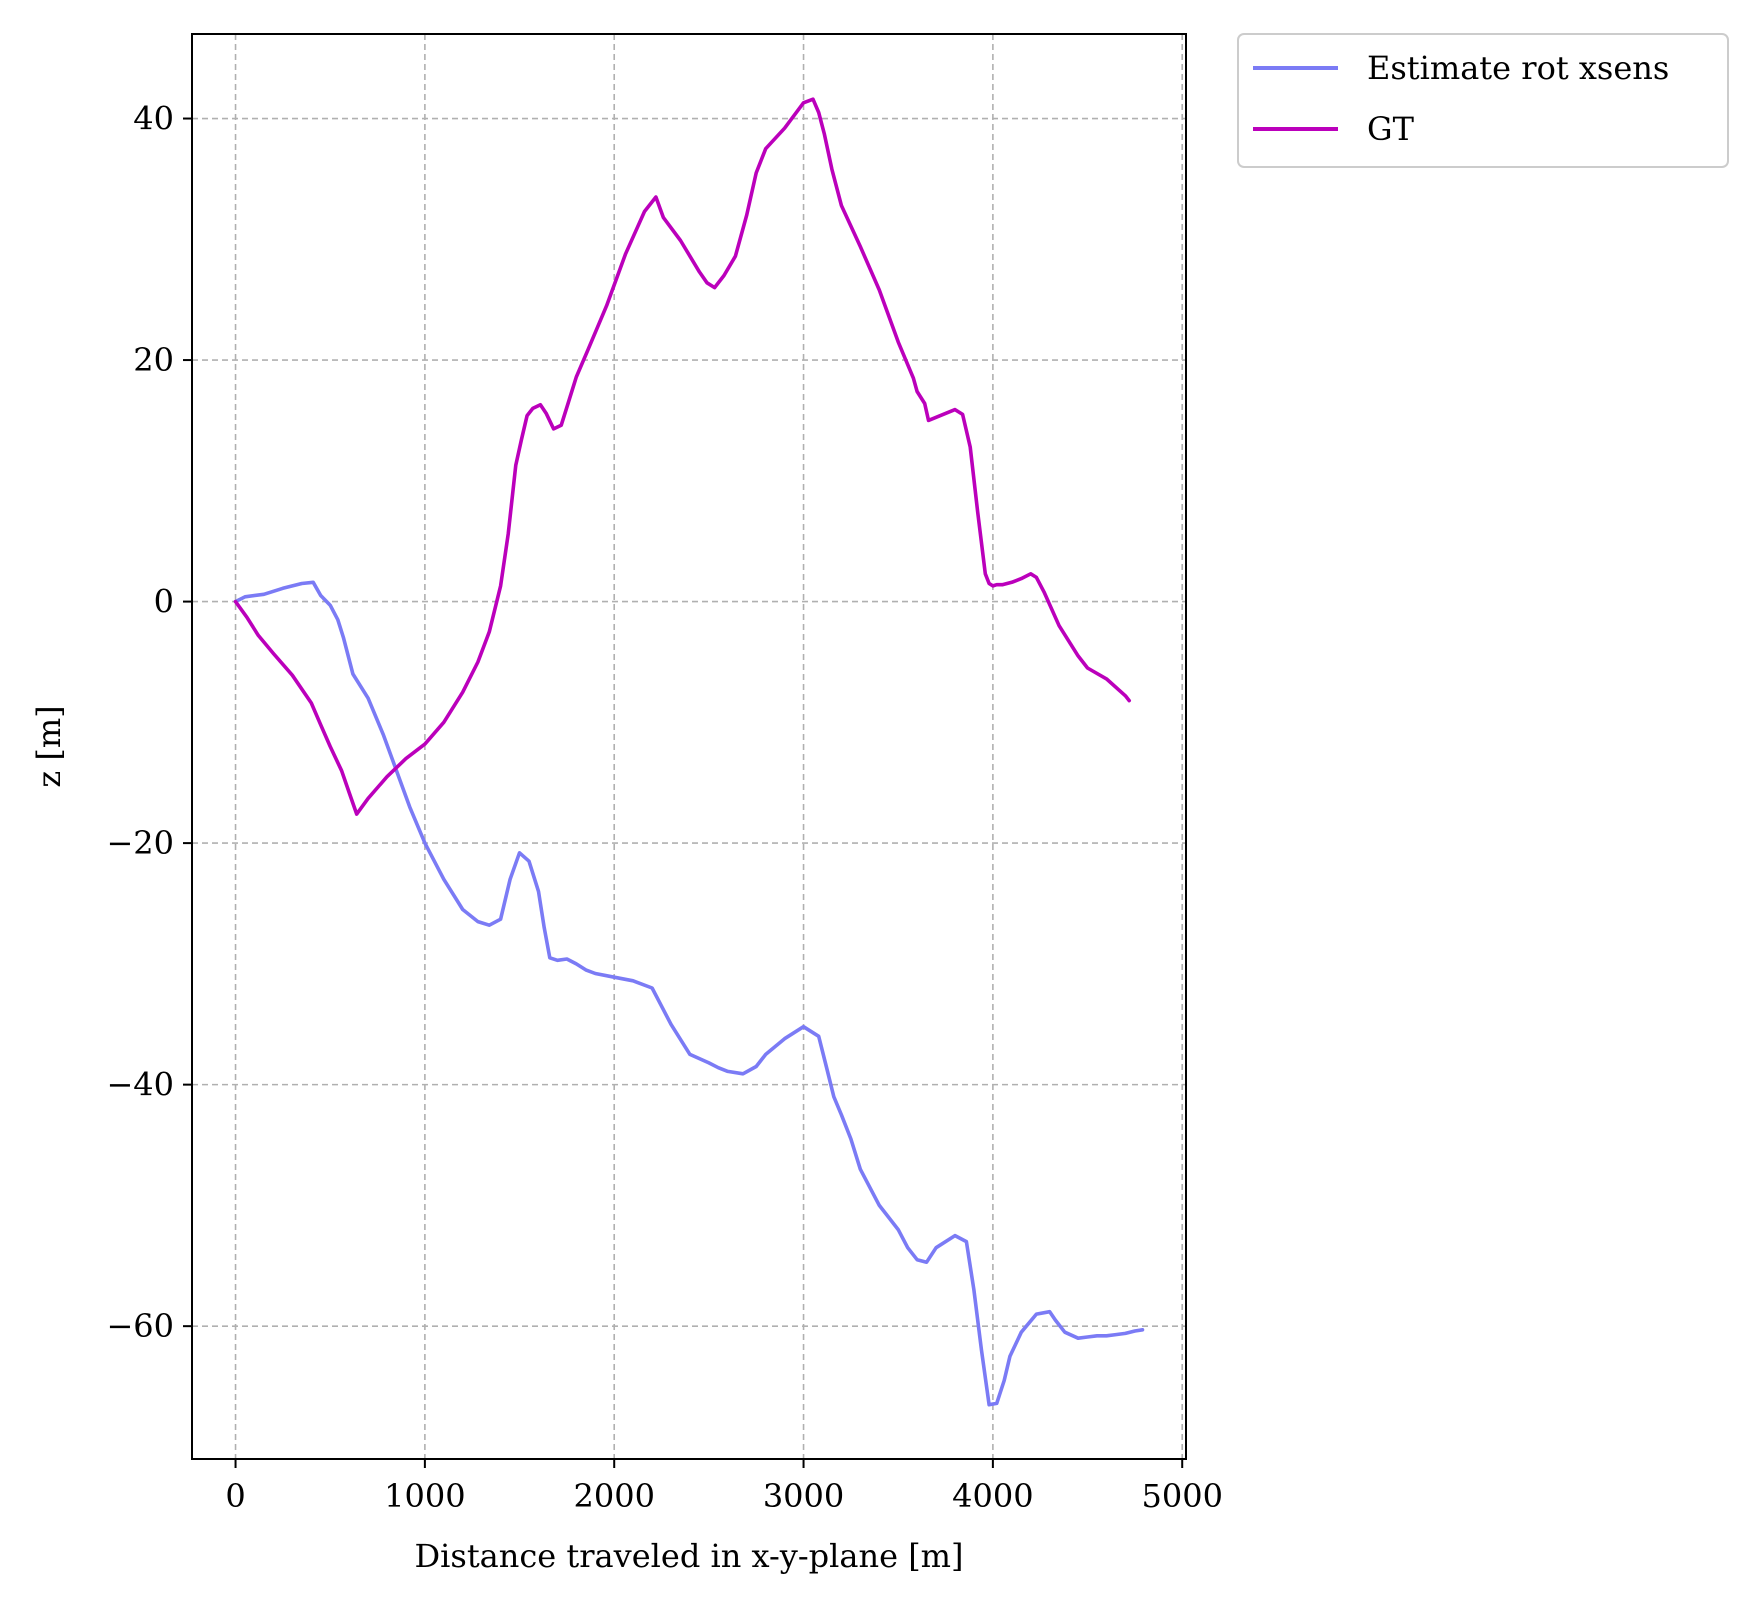  I want to click on y-axis-title: z [m], so click(49, 746).